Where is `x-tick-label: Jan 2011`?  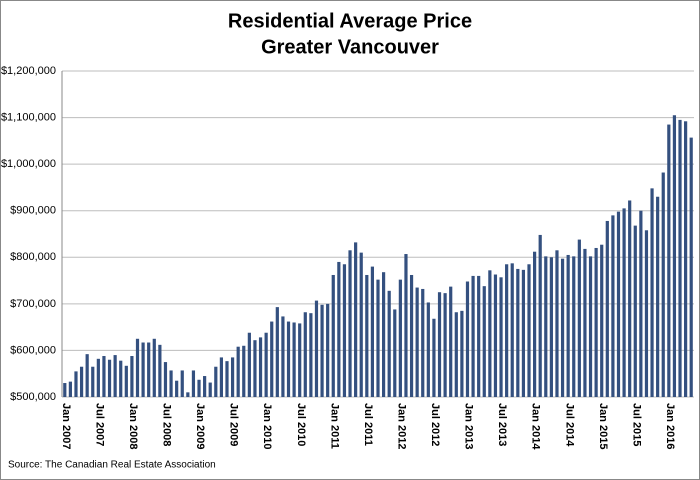
x-tick-label: Jan 2011 is located at coordinates (334, 426).